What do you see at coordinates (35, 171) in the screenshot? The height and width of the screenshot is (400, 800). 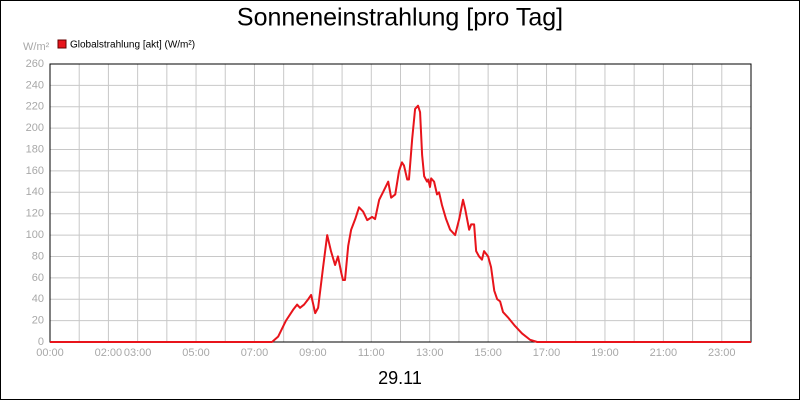 I see `y-tick-label: 160` at bounding box center [35, 171].